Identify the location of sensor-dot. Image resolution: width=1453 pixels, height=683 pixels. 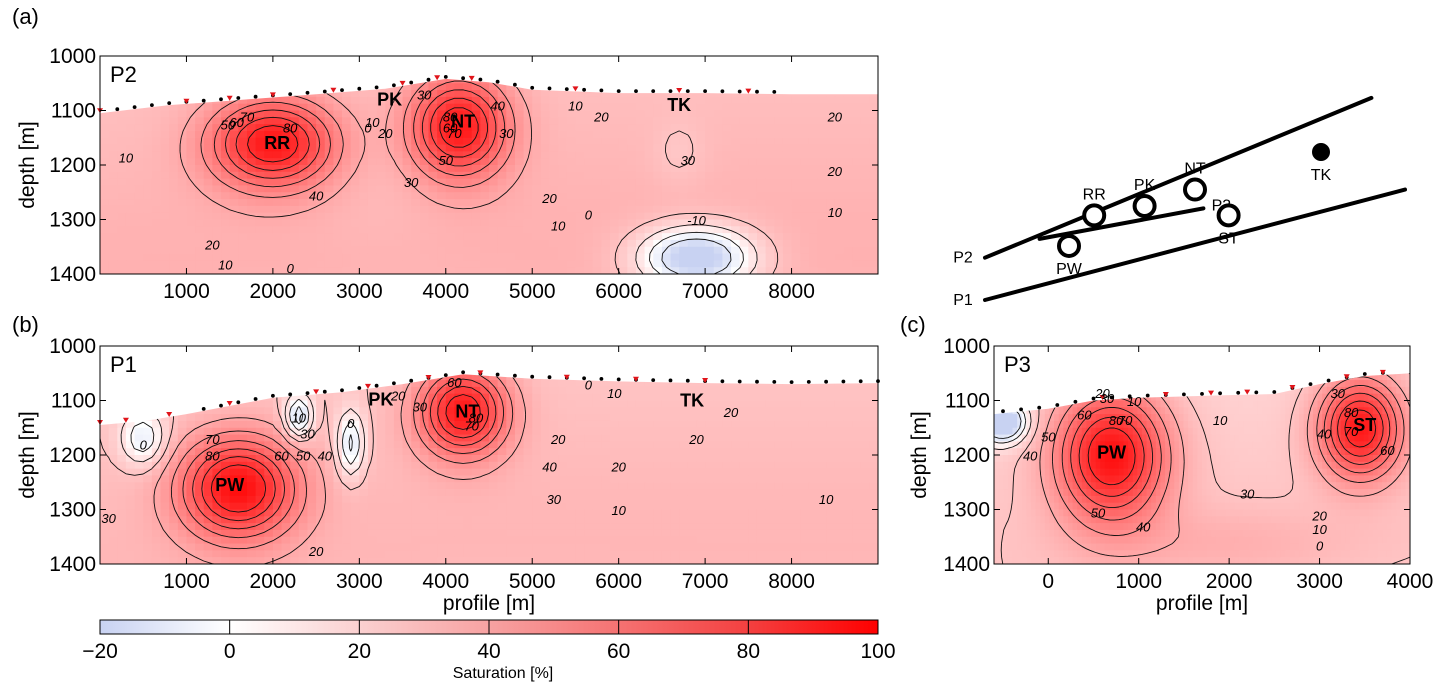
(670, 91).